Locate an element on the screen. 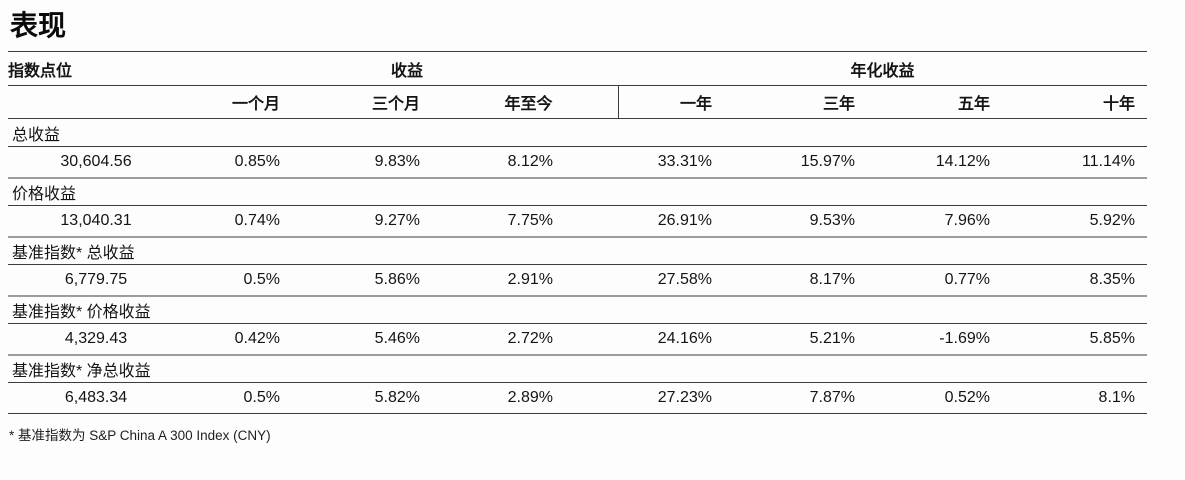 This screenshot has width=1185, height=480. header-1-year: 一年 is located at coordinates (670, 102).